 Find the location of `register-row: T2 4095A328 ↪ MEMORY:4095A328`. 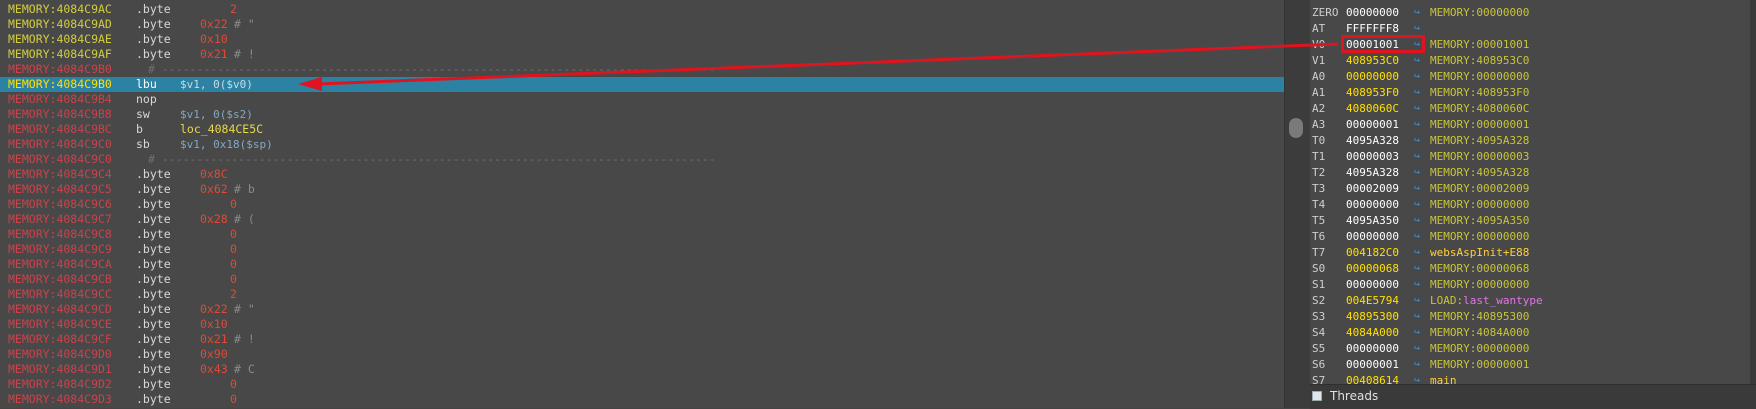

register-row: T2 4095A328 ↪ MEMORY:4095A328 is located at coordinates (1533, 173).